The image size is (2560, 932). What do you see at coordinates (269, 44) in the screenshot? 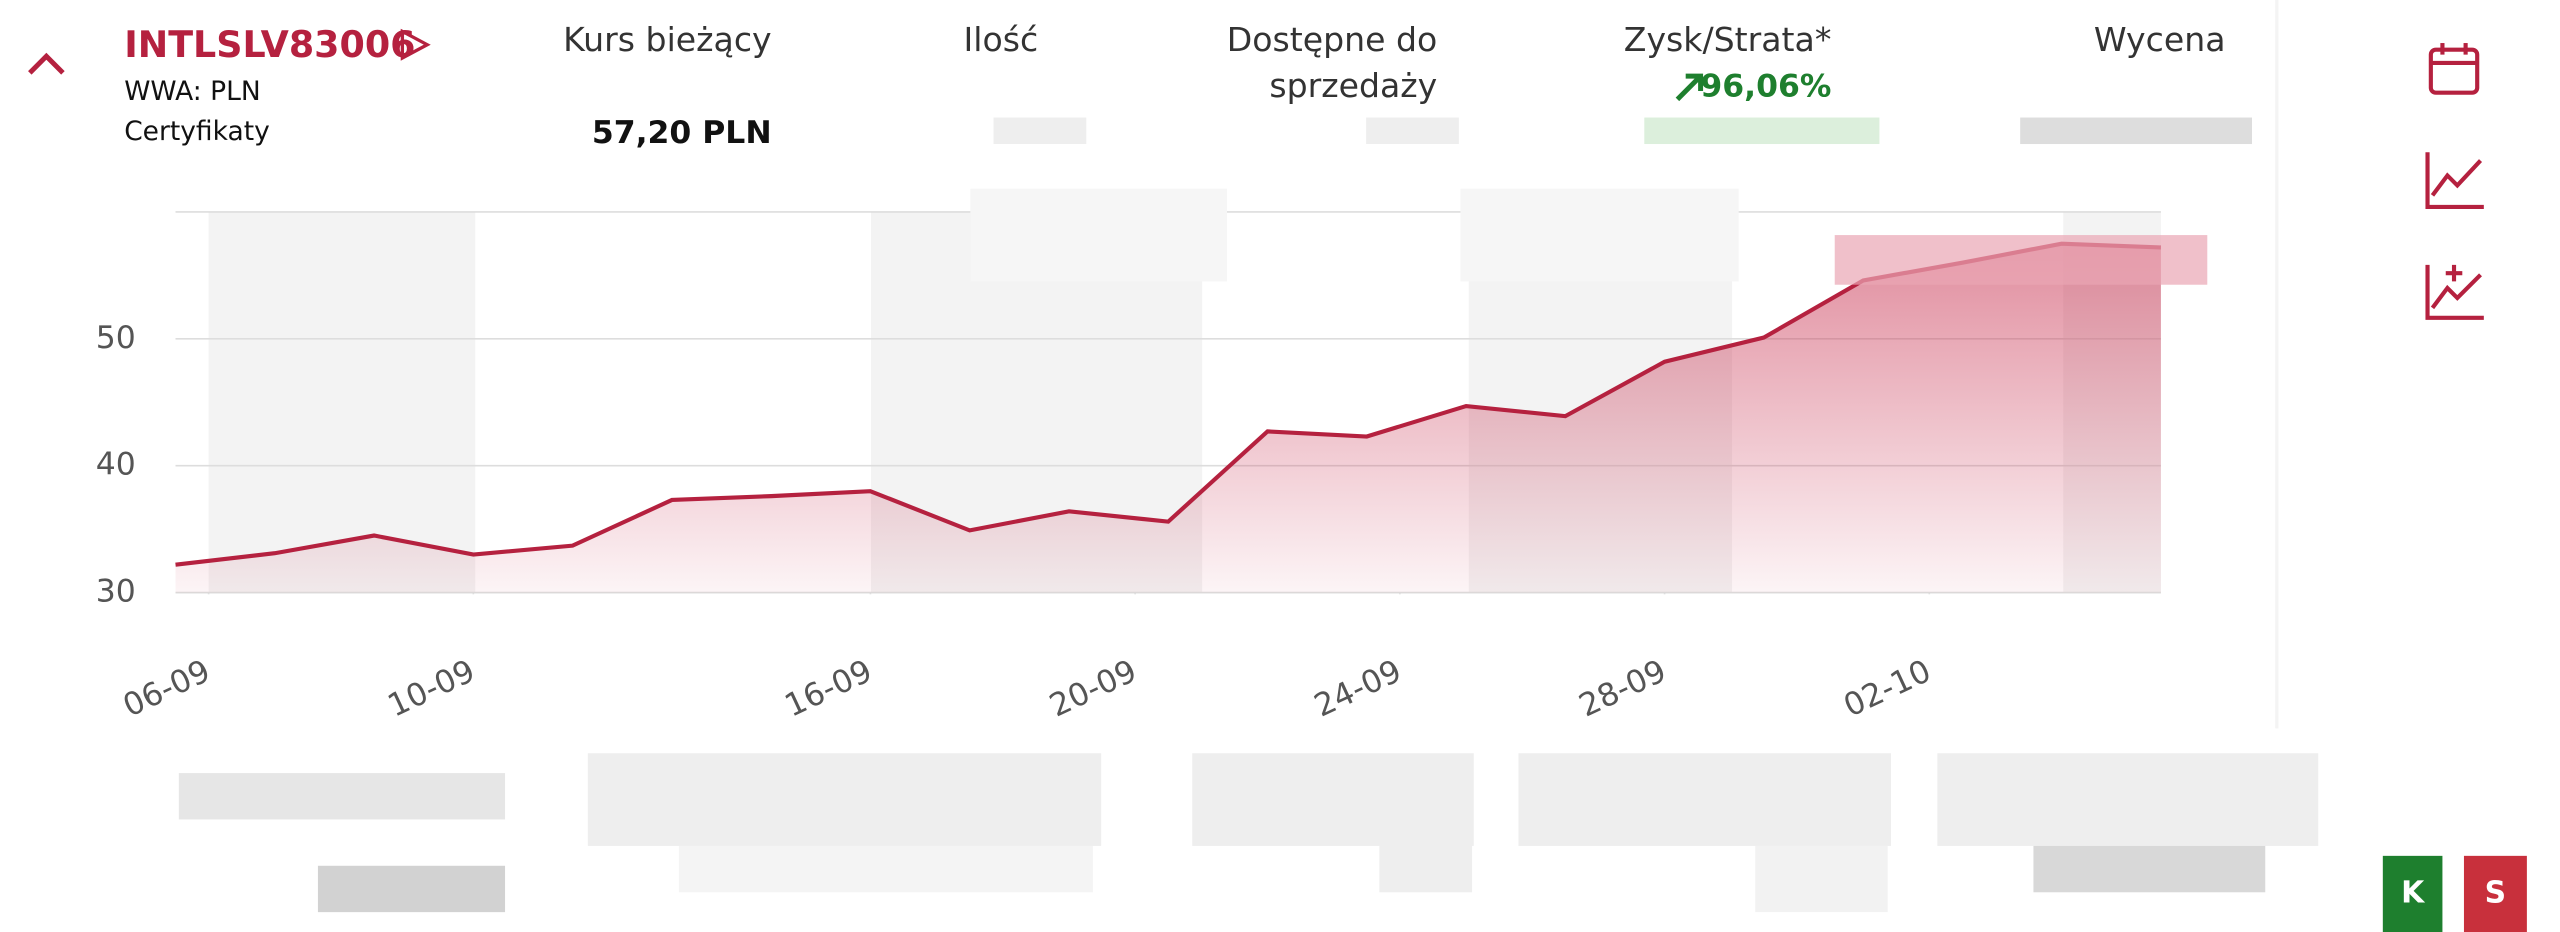
I see `symbol: INTLSLV83006` at bounding box center [269, 44].